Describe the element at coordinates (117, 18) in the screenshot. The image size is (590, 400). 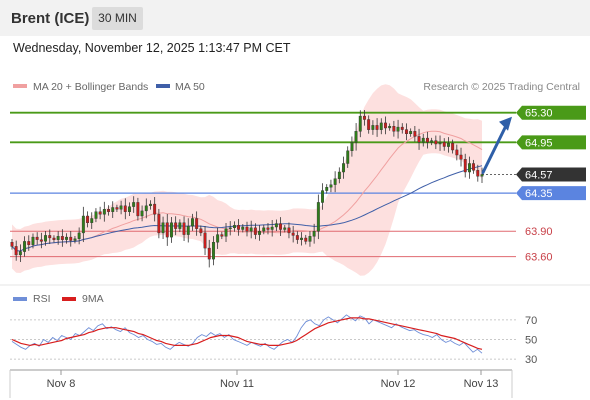
I see `timeframe-selector: 30 MIN` at that location.